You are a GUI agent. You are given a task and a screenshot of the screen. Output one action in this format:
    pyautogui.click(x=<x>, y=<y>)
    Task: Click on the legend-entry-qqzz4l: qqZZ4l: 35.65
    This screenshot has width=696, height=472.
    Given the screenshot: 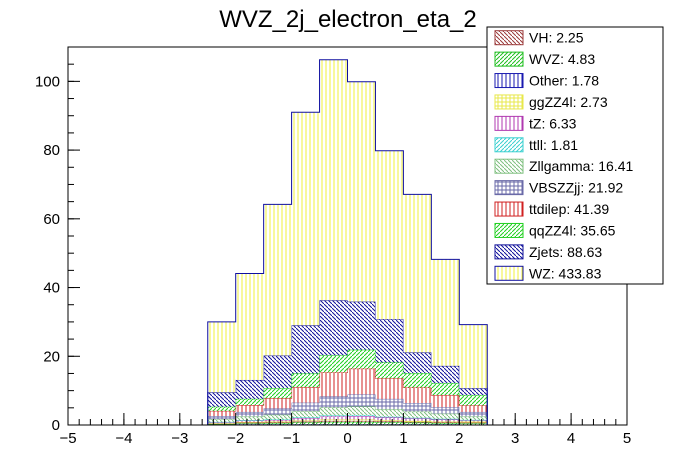 What is the action you would take?
    pyautogui.click(x=555, y=230)
    